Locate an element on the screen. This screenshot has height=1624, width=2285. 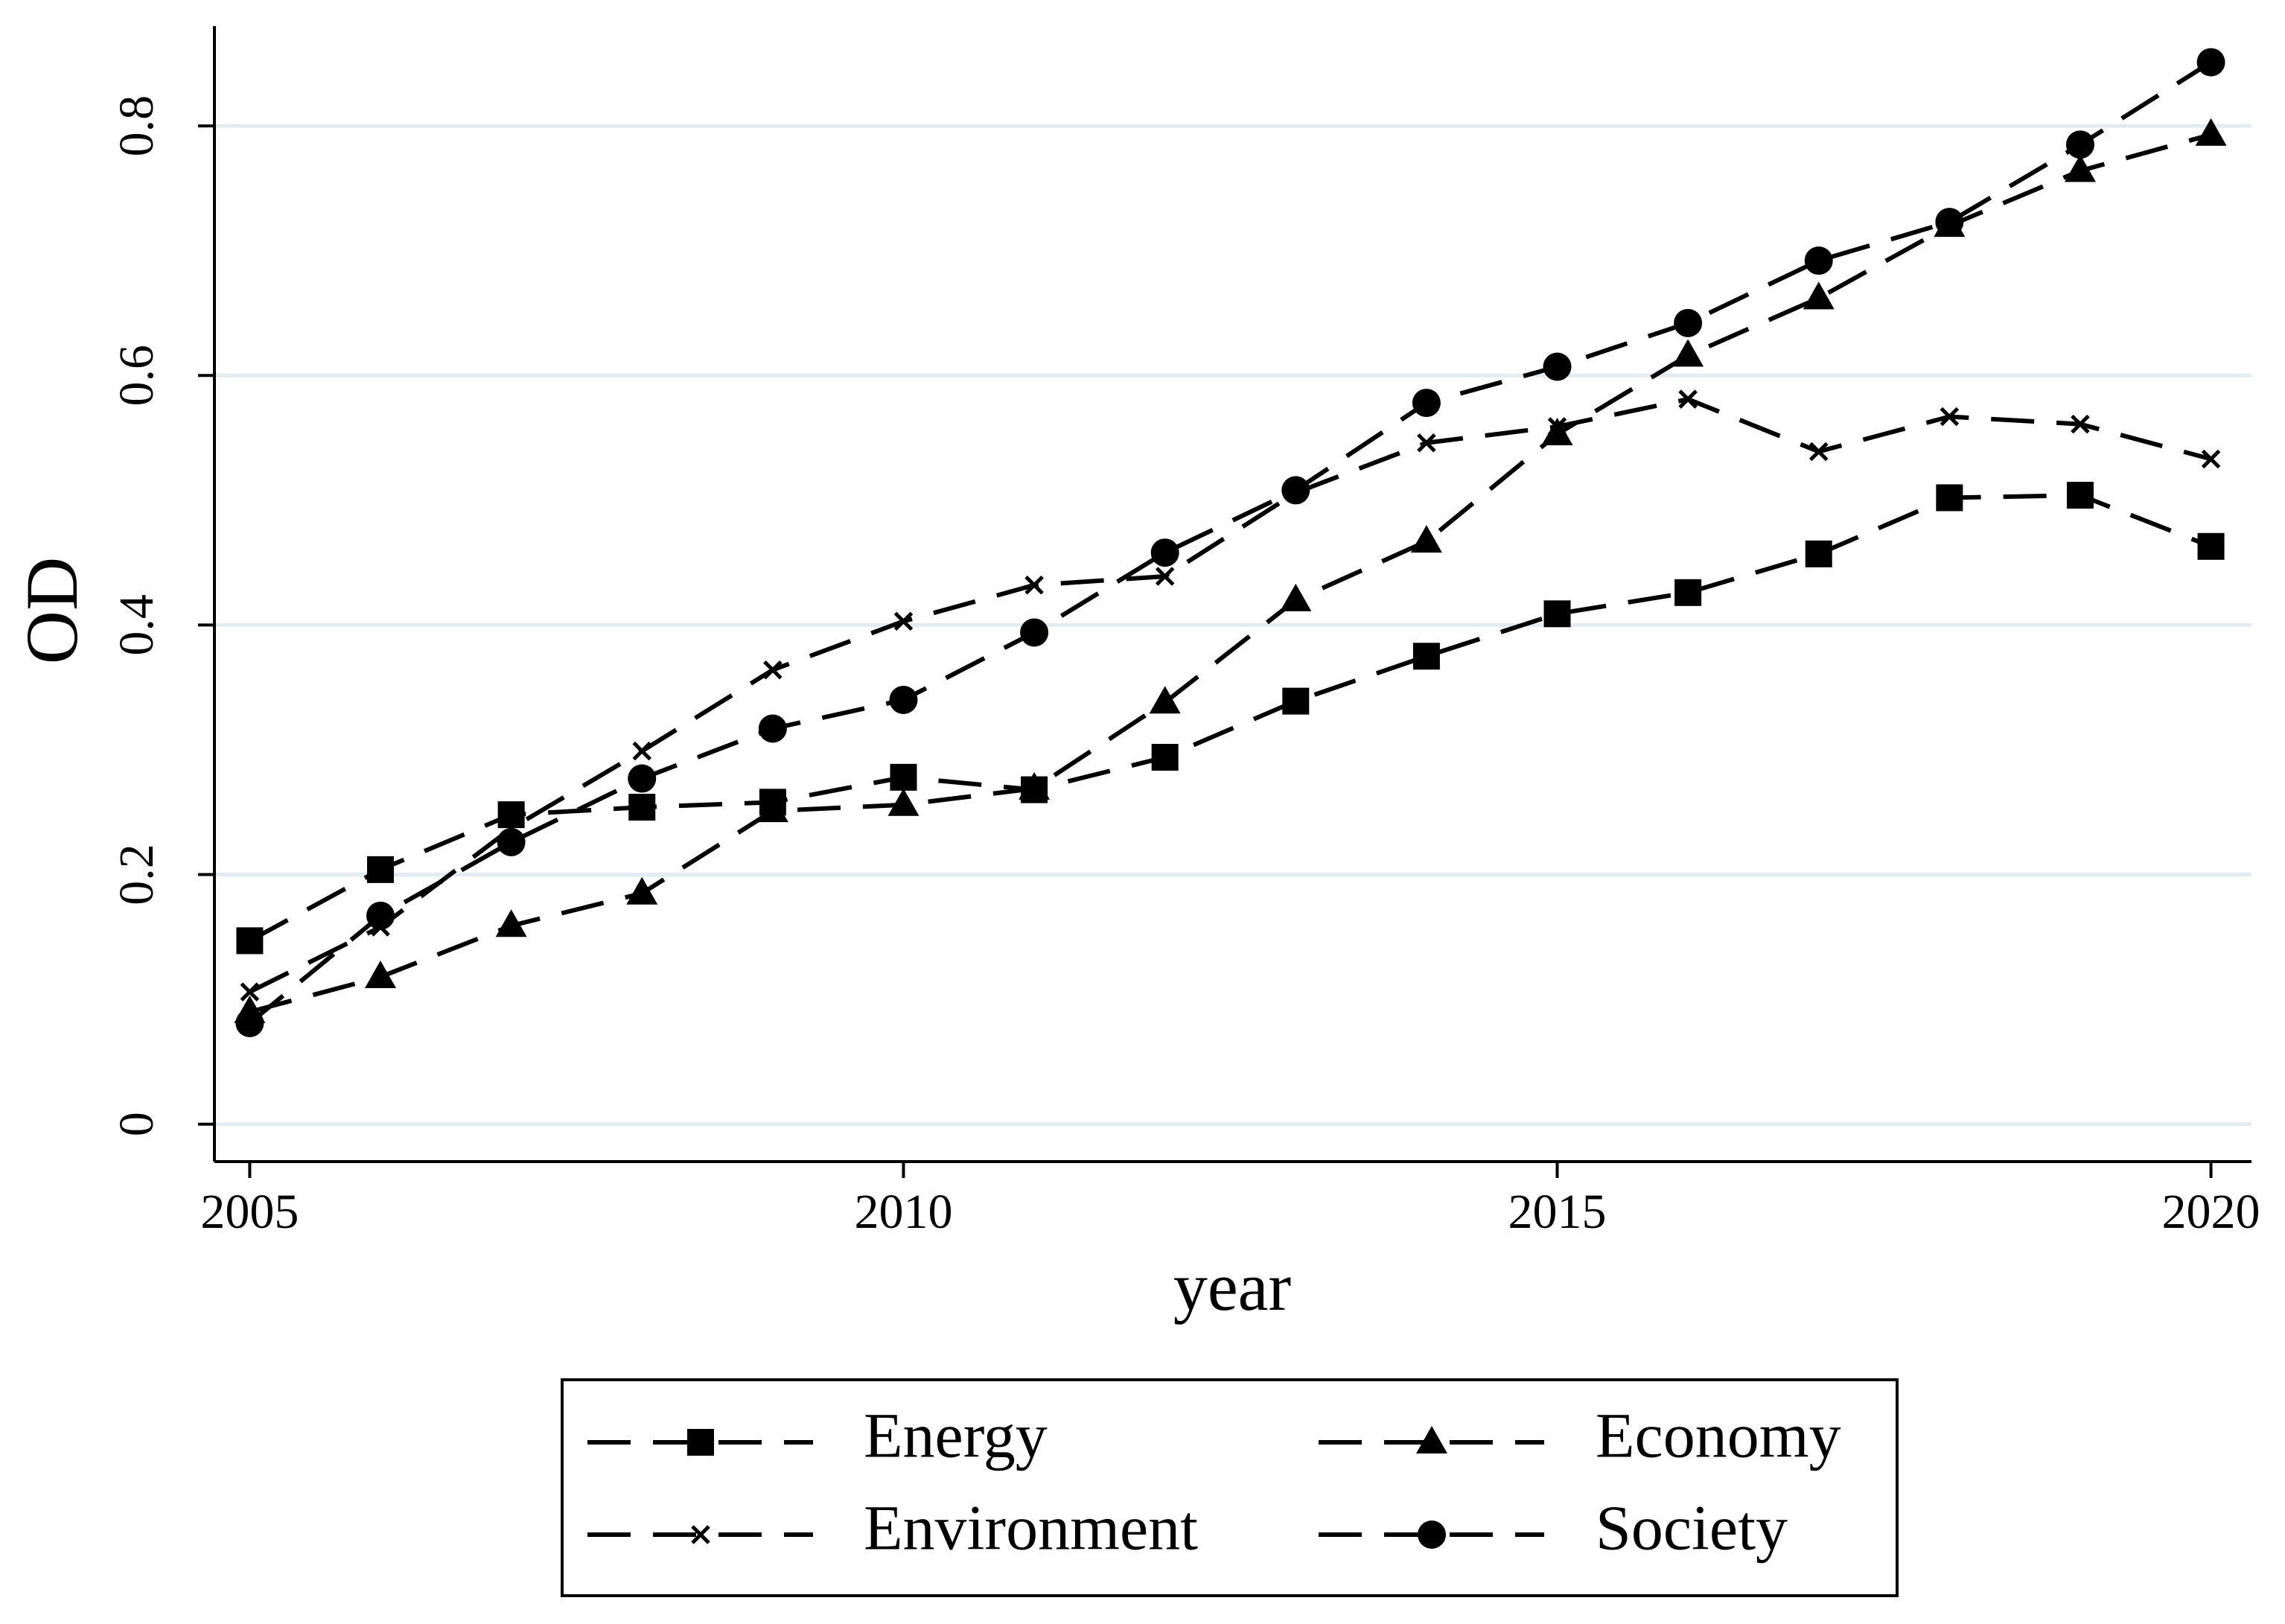
legend-label: Economy is located at coordinates (1718, 1435).